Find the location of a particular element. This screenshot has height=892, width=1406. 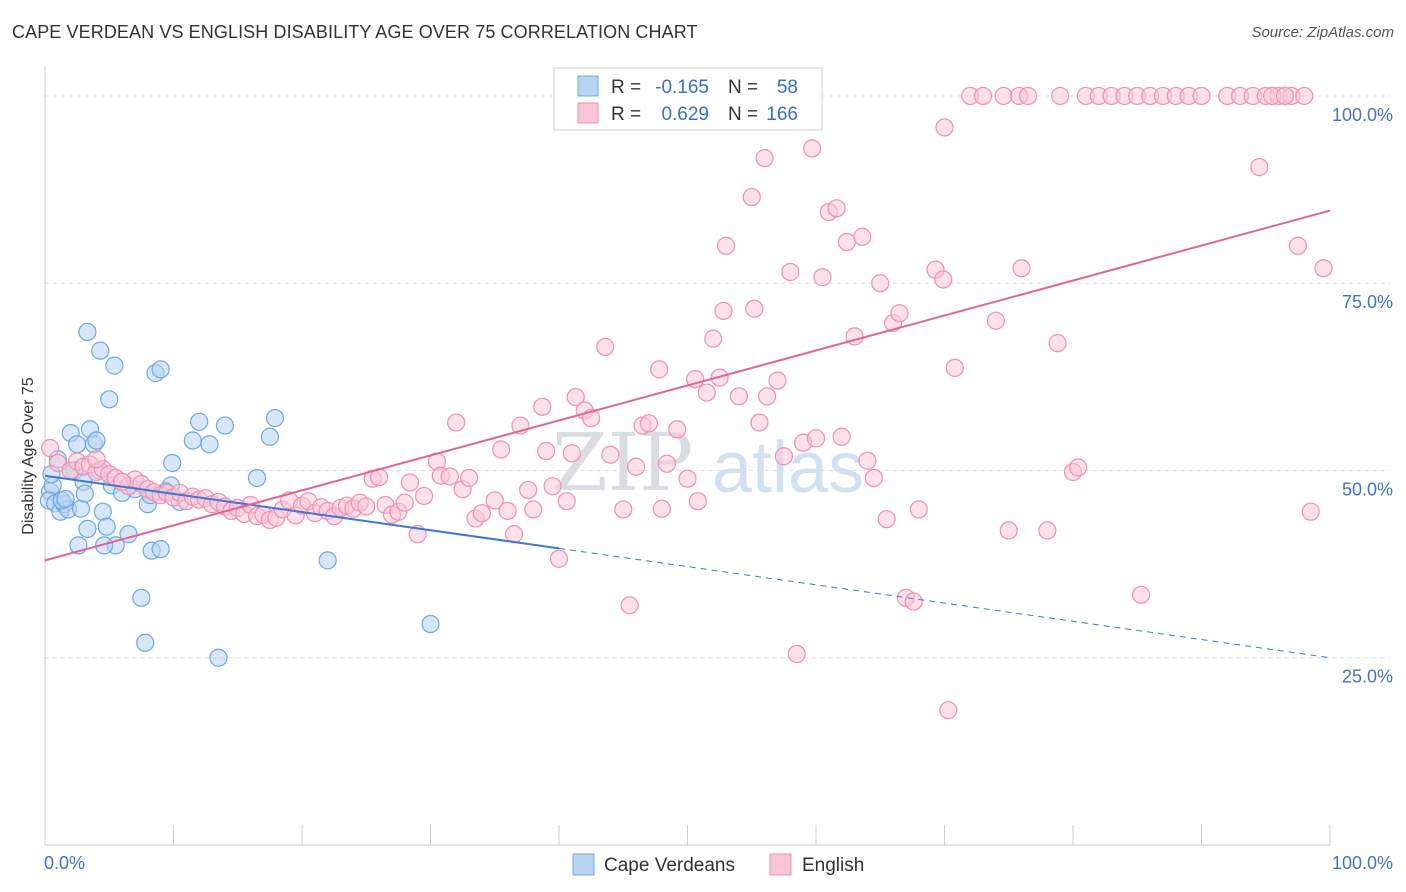

y-tick-label-75: 75.0% is located at coordinates (1367, 302).